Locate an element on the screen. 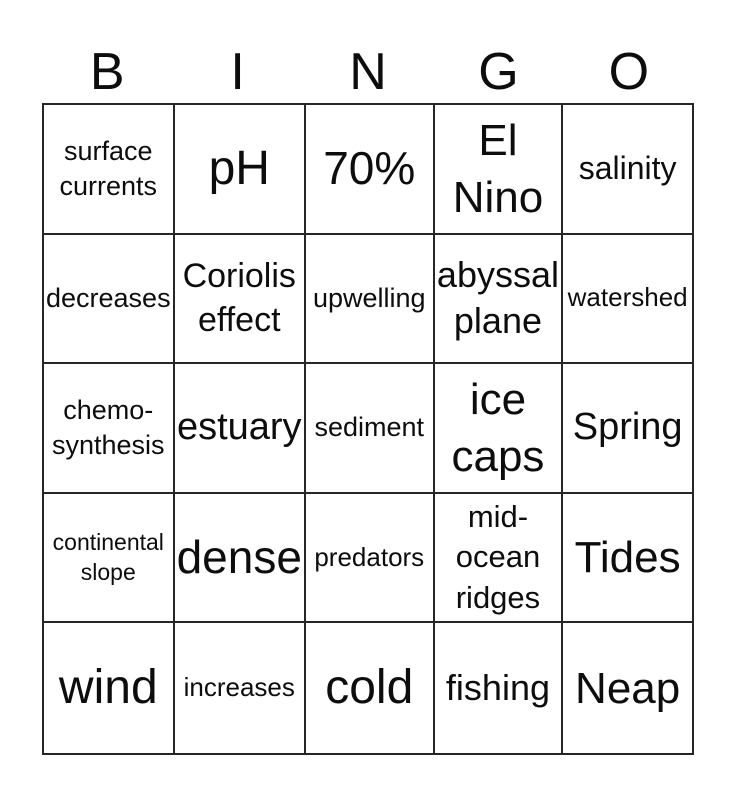 The image size is (736, 800). bingo-cell: Coriolis effect is located at coordinates (240, 299).